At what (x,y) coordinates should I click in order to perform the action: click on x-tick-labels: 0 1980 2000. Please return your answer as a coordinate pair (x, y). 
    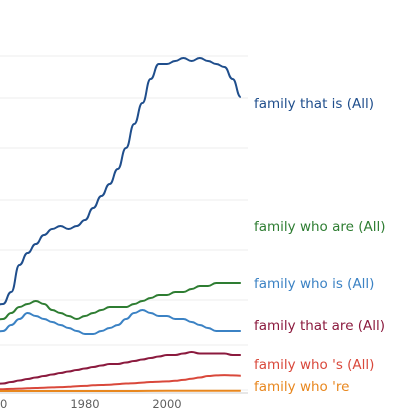
    Looking at the image, I should click on (91, 404).